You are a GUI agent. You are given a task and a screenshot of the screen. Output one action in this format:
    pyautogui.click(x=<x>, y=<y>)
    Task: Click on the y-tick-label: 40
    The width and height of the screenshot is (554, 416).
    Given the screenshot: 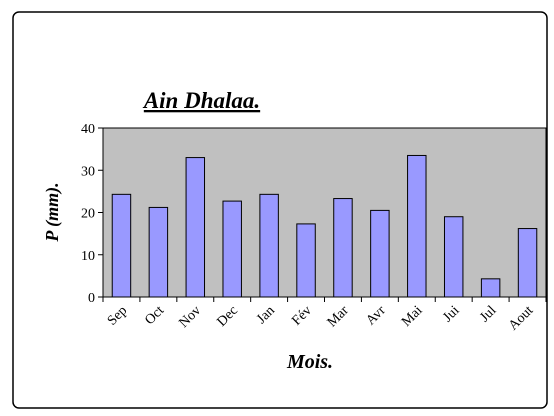 What is the action you would take?
    pyautogui.click(x=88, y=129)
    